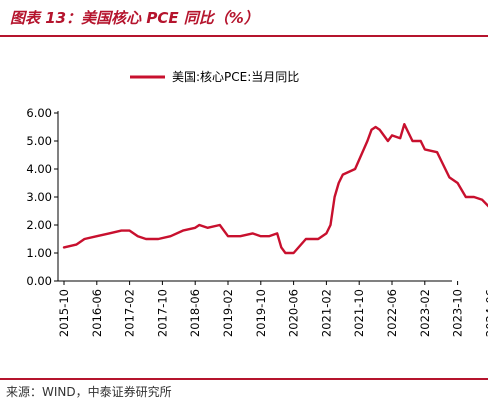 Image resolution: width=488 pixels, height=404 pixels. What do you see at coordinates (261, 313) in the screenshot?
I see `x-tick-label: 2019-10` at bounding box center [261, 313].